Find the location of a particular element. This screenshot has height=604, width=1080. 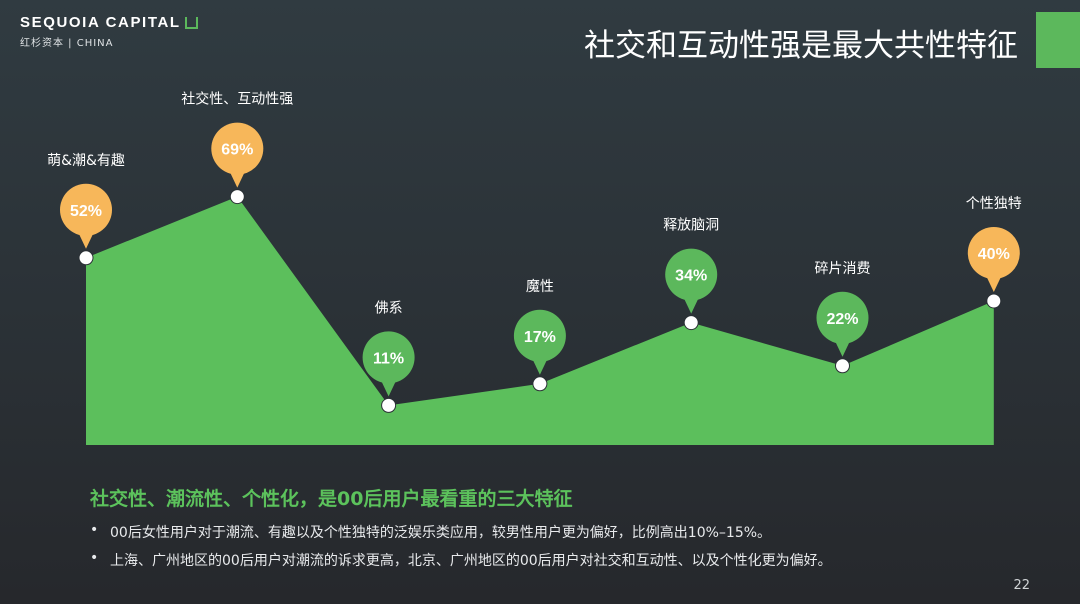

category-label: 个性独特 is located at coordinates (994, 204).